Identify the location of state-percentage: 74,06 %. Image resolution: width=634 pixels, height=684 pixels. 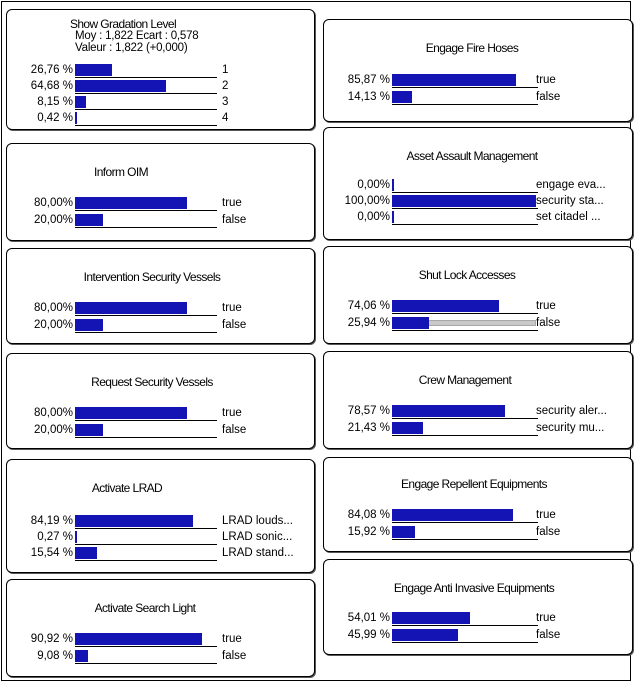
(368, 306).